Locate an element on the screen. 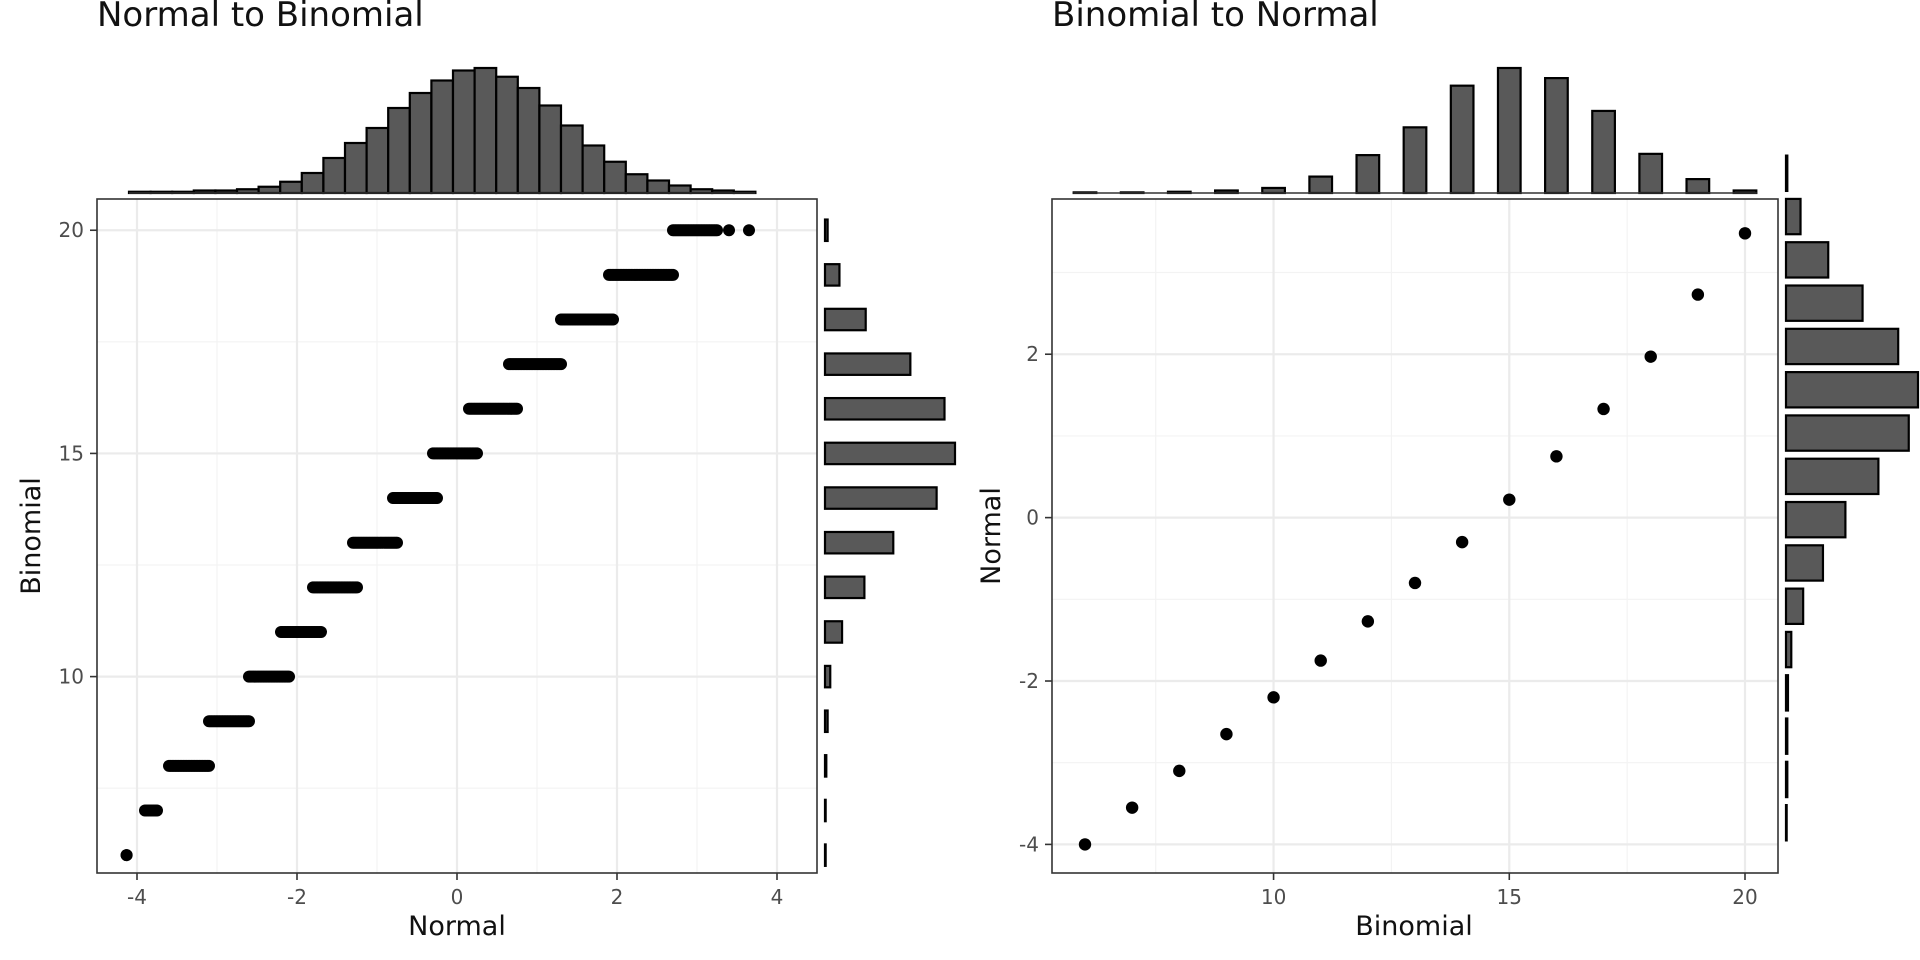 Image resolution: width=1920 pixels, height=960 pixels. x-tick-label: 15 is located at coordinates (1509, 897).